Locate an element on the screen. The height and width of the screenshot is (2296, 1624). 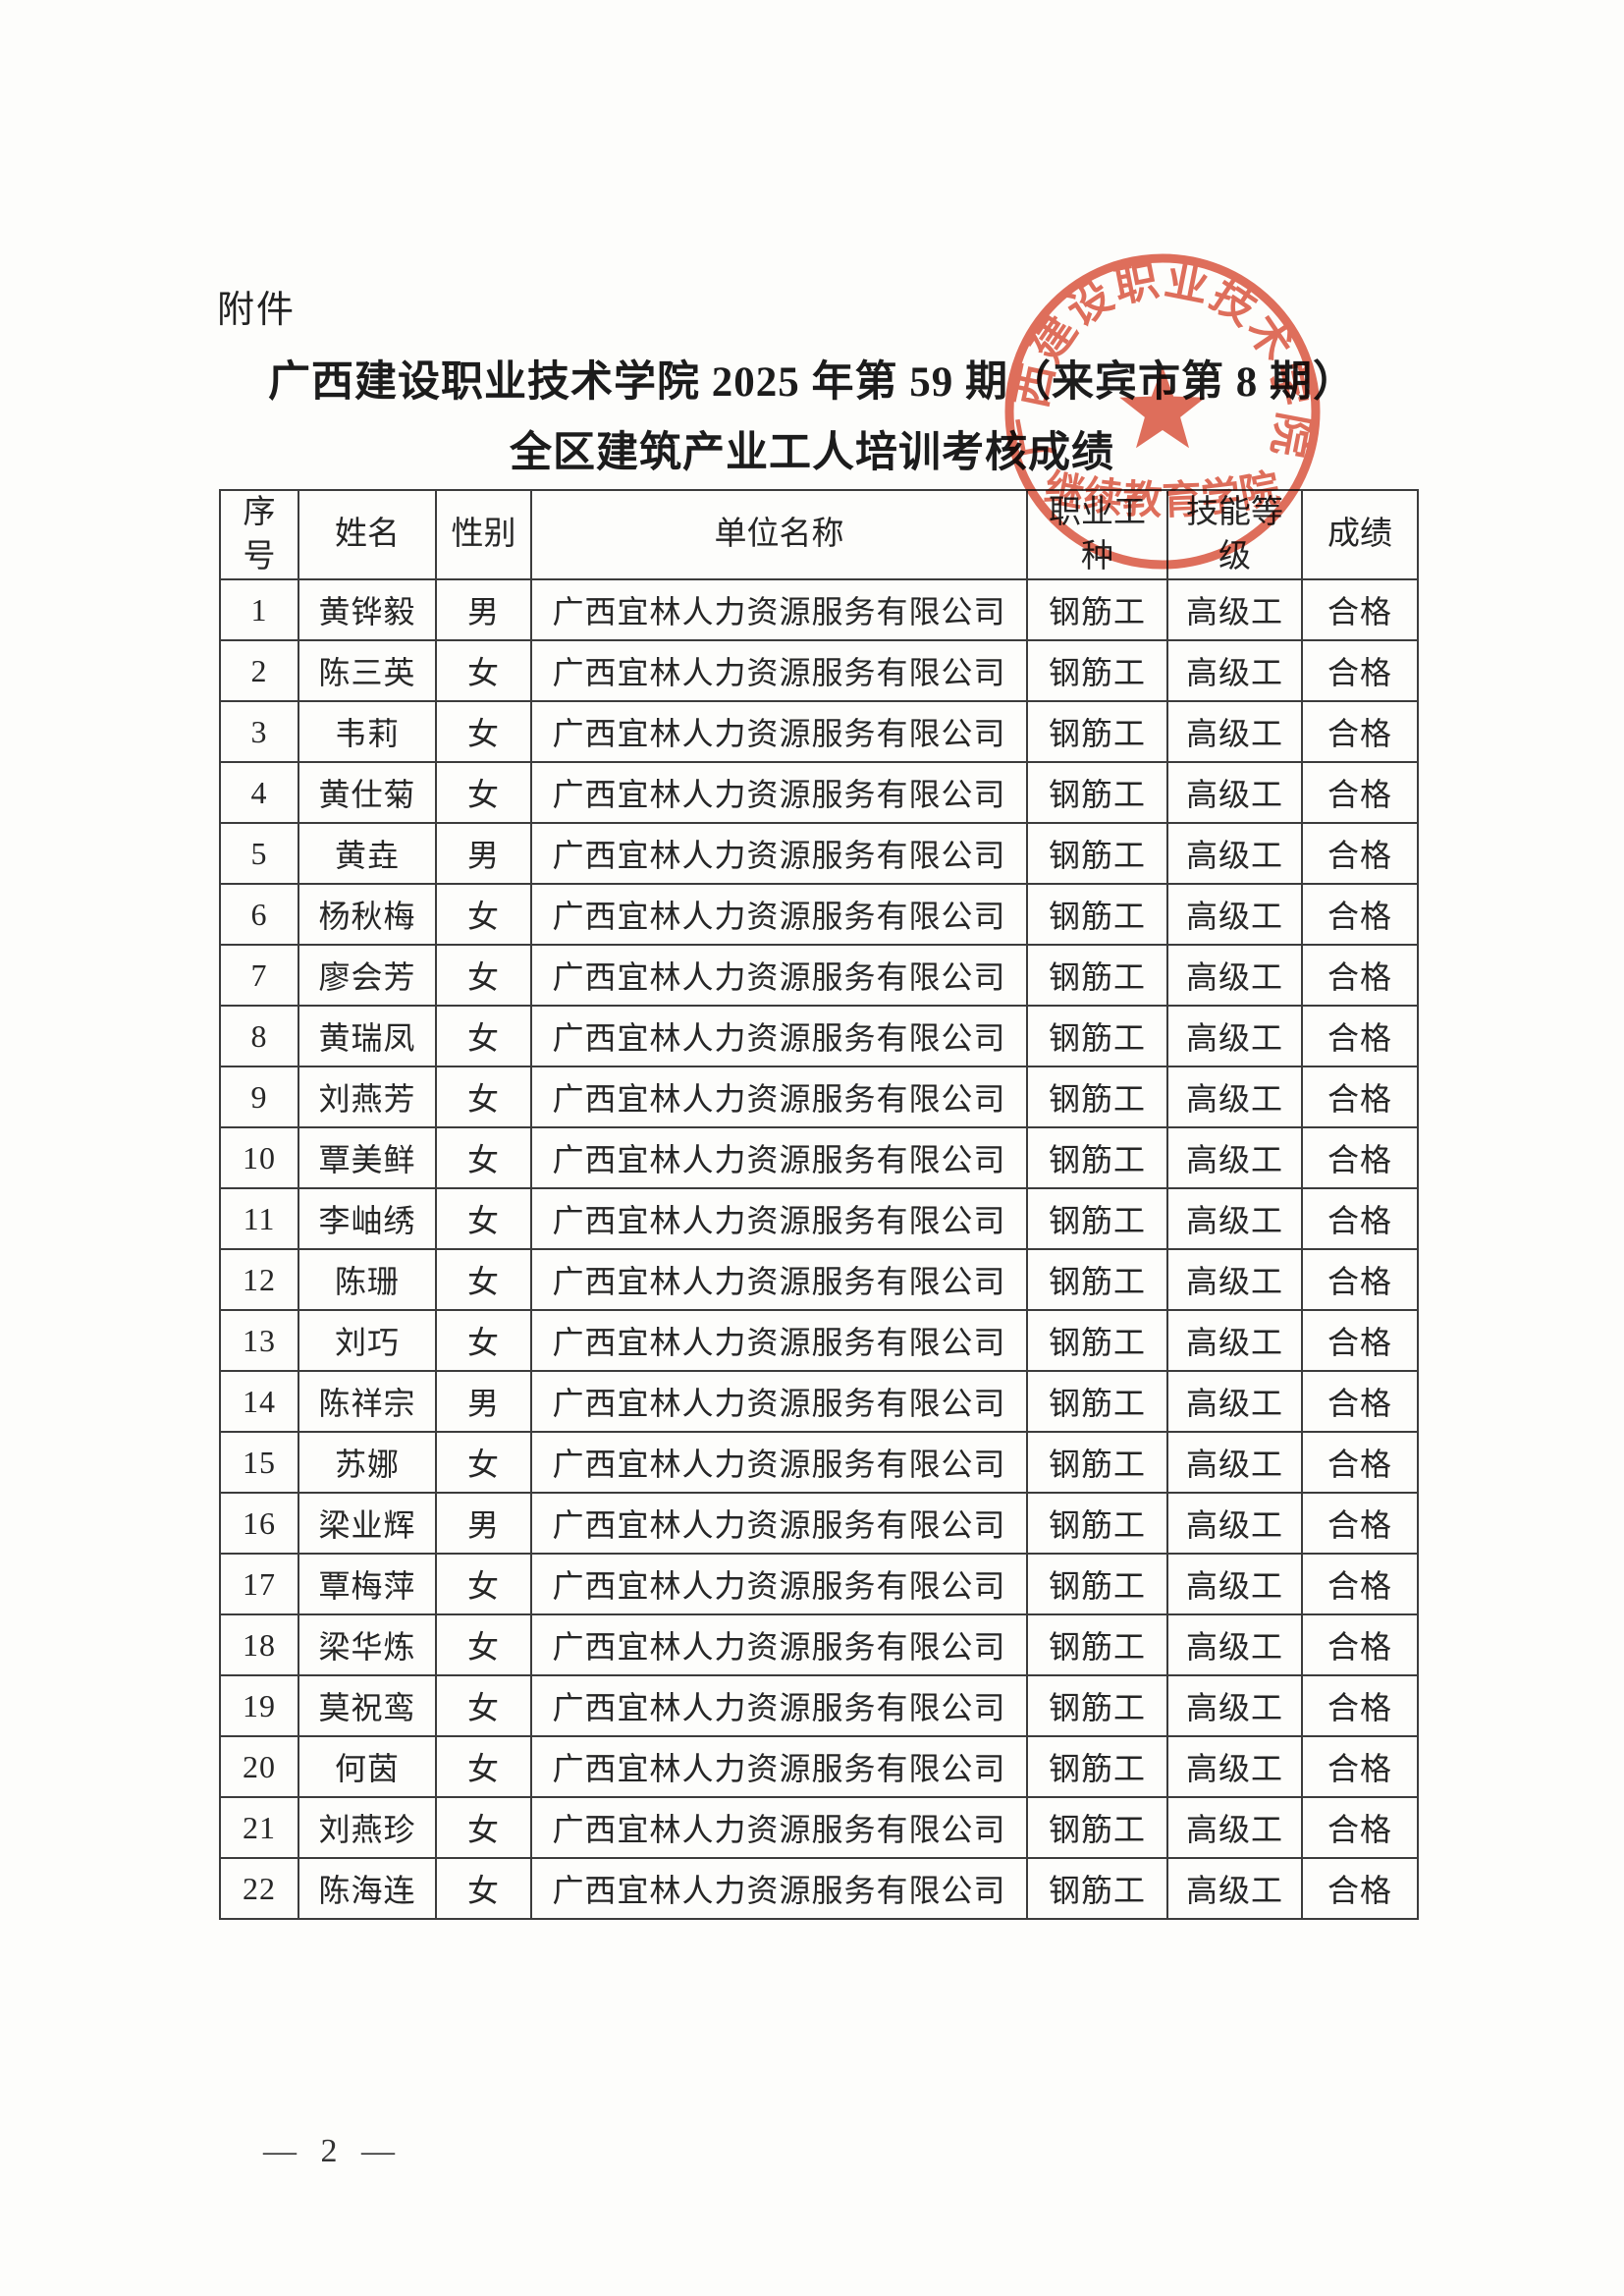
column-header: 技能等 级 is located at coordinates (1234, 534).